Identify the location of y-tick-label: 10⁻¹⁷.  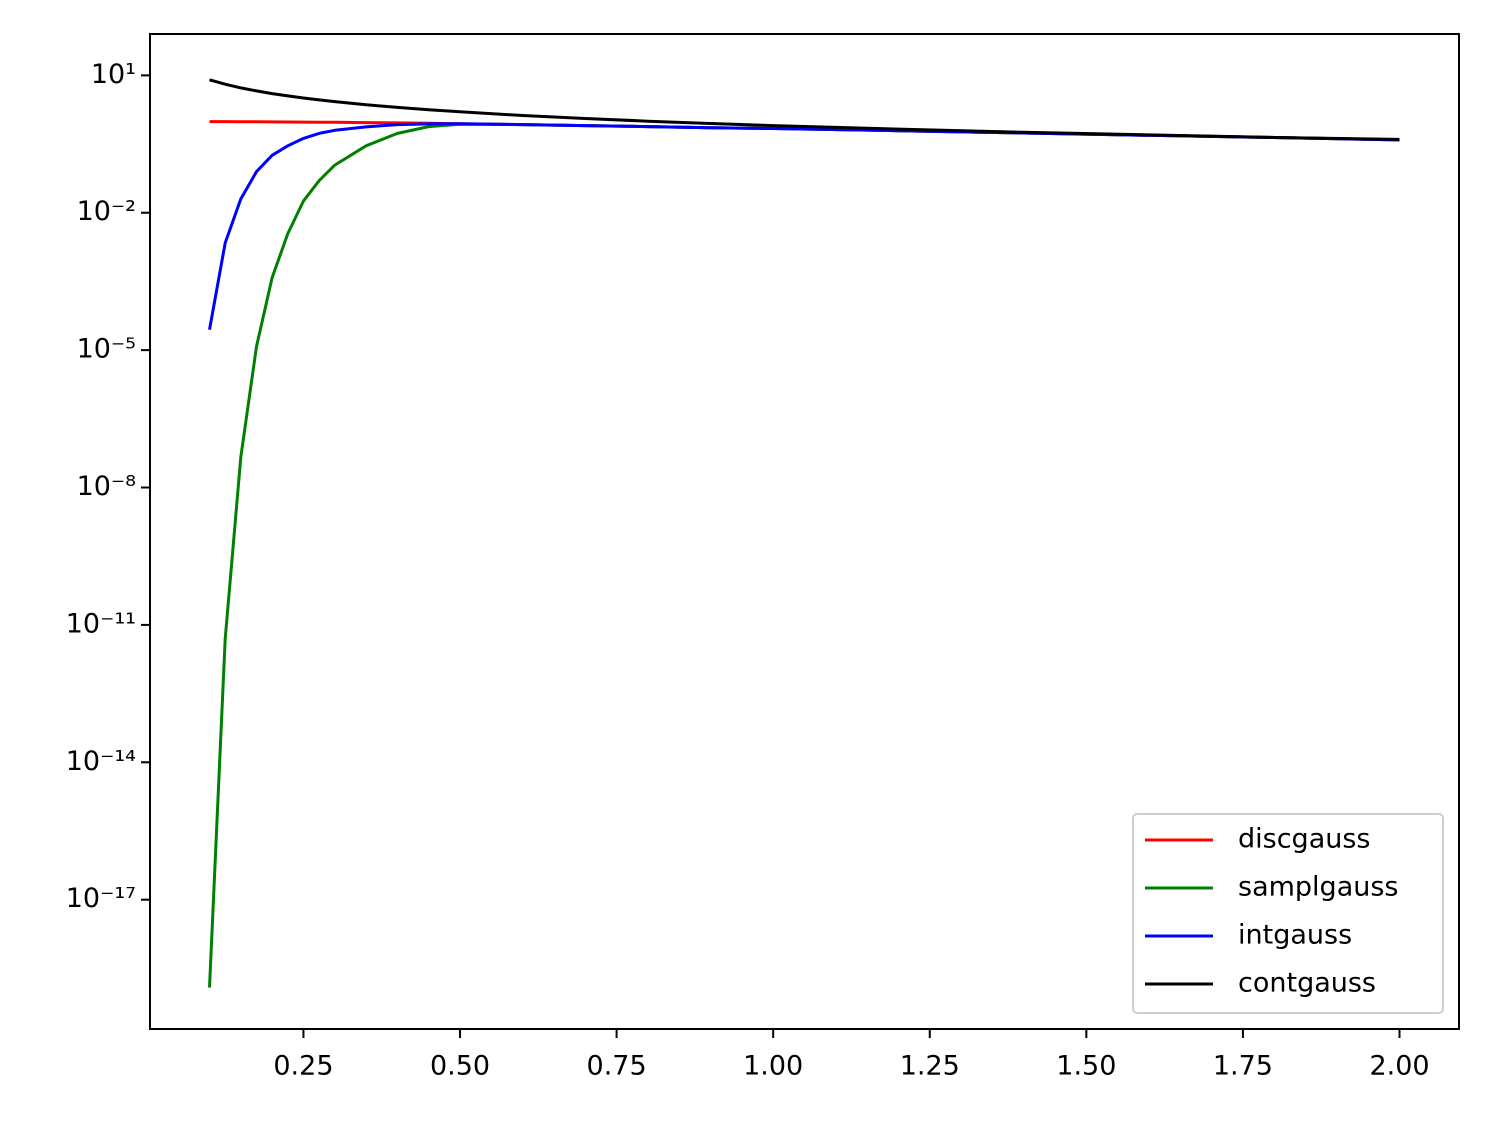
(101, 898).